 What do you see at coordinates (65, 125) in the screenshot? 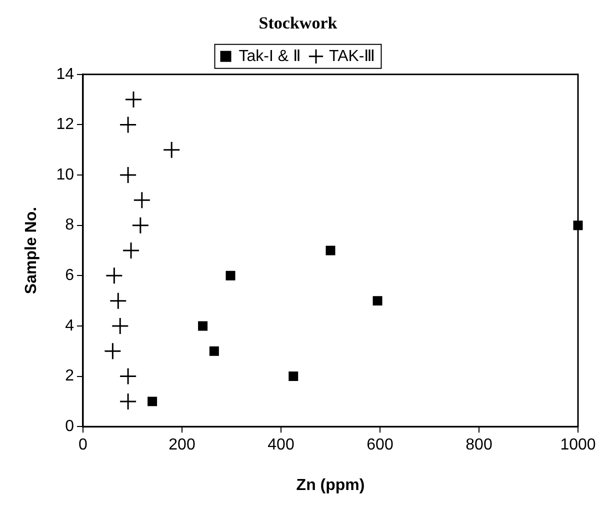
I see `y-tick-label: 12` at bounding box center [65, 125].